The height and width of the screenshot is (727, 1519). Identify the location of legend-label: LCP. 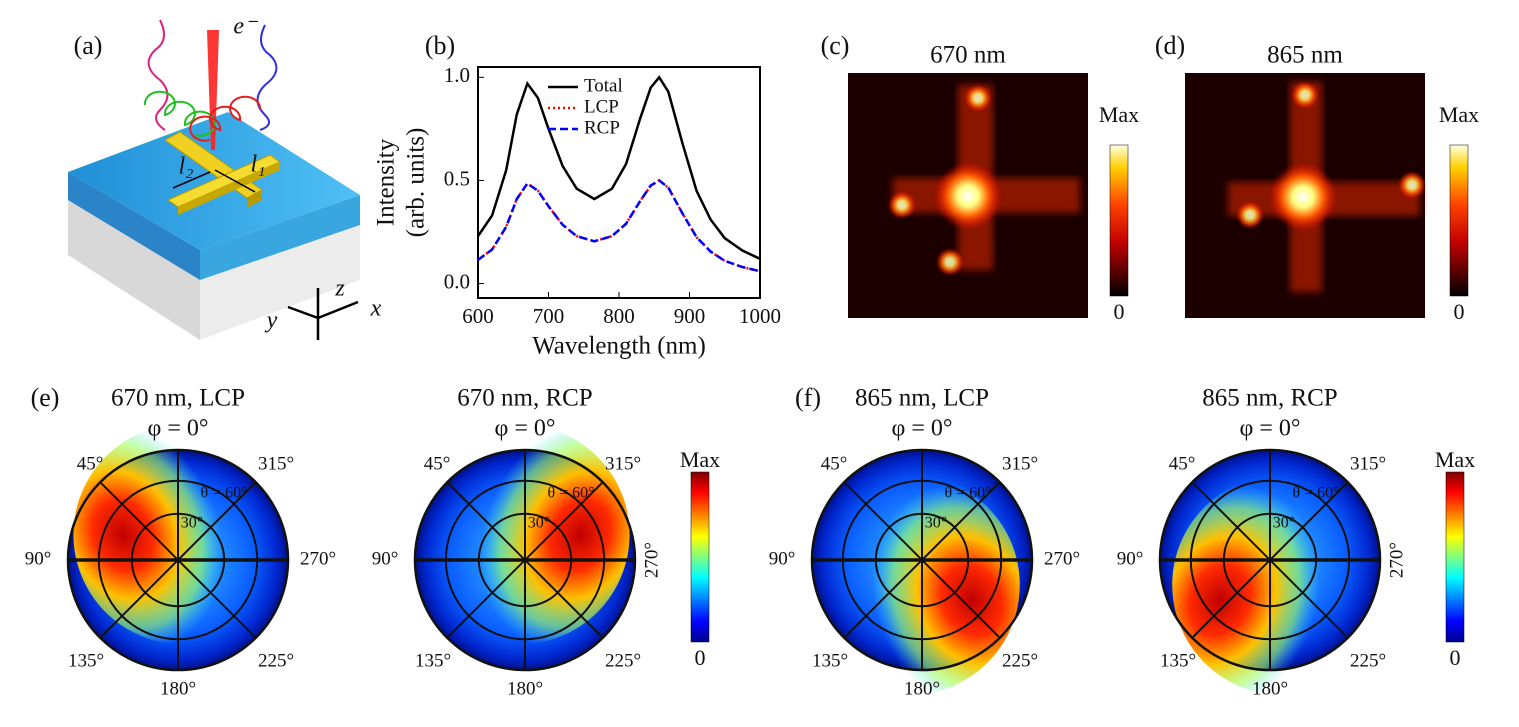
(601, 106).